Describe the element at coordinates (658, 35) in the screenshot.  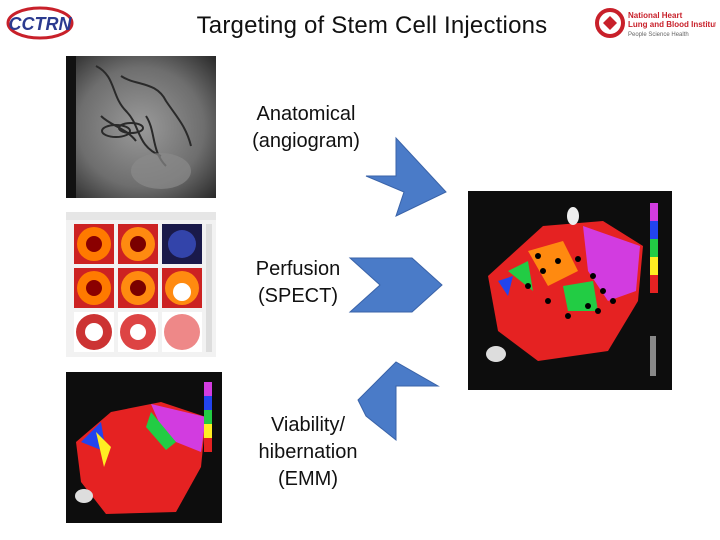
I see `svg-text: People Science Health` at that location.